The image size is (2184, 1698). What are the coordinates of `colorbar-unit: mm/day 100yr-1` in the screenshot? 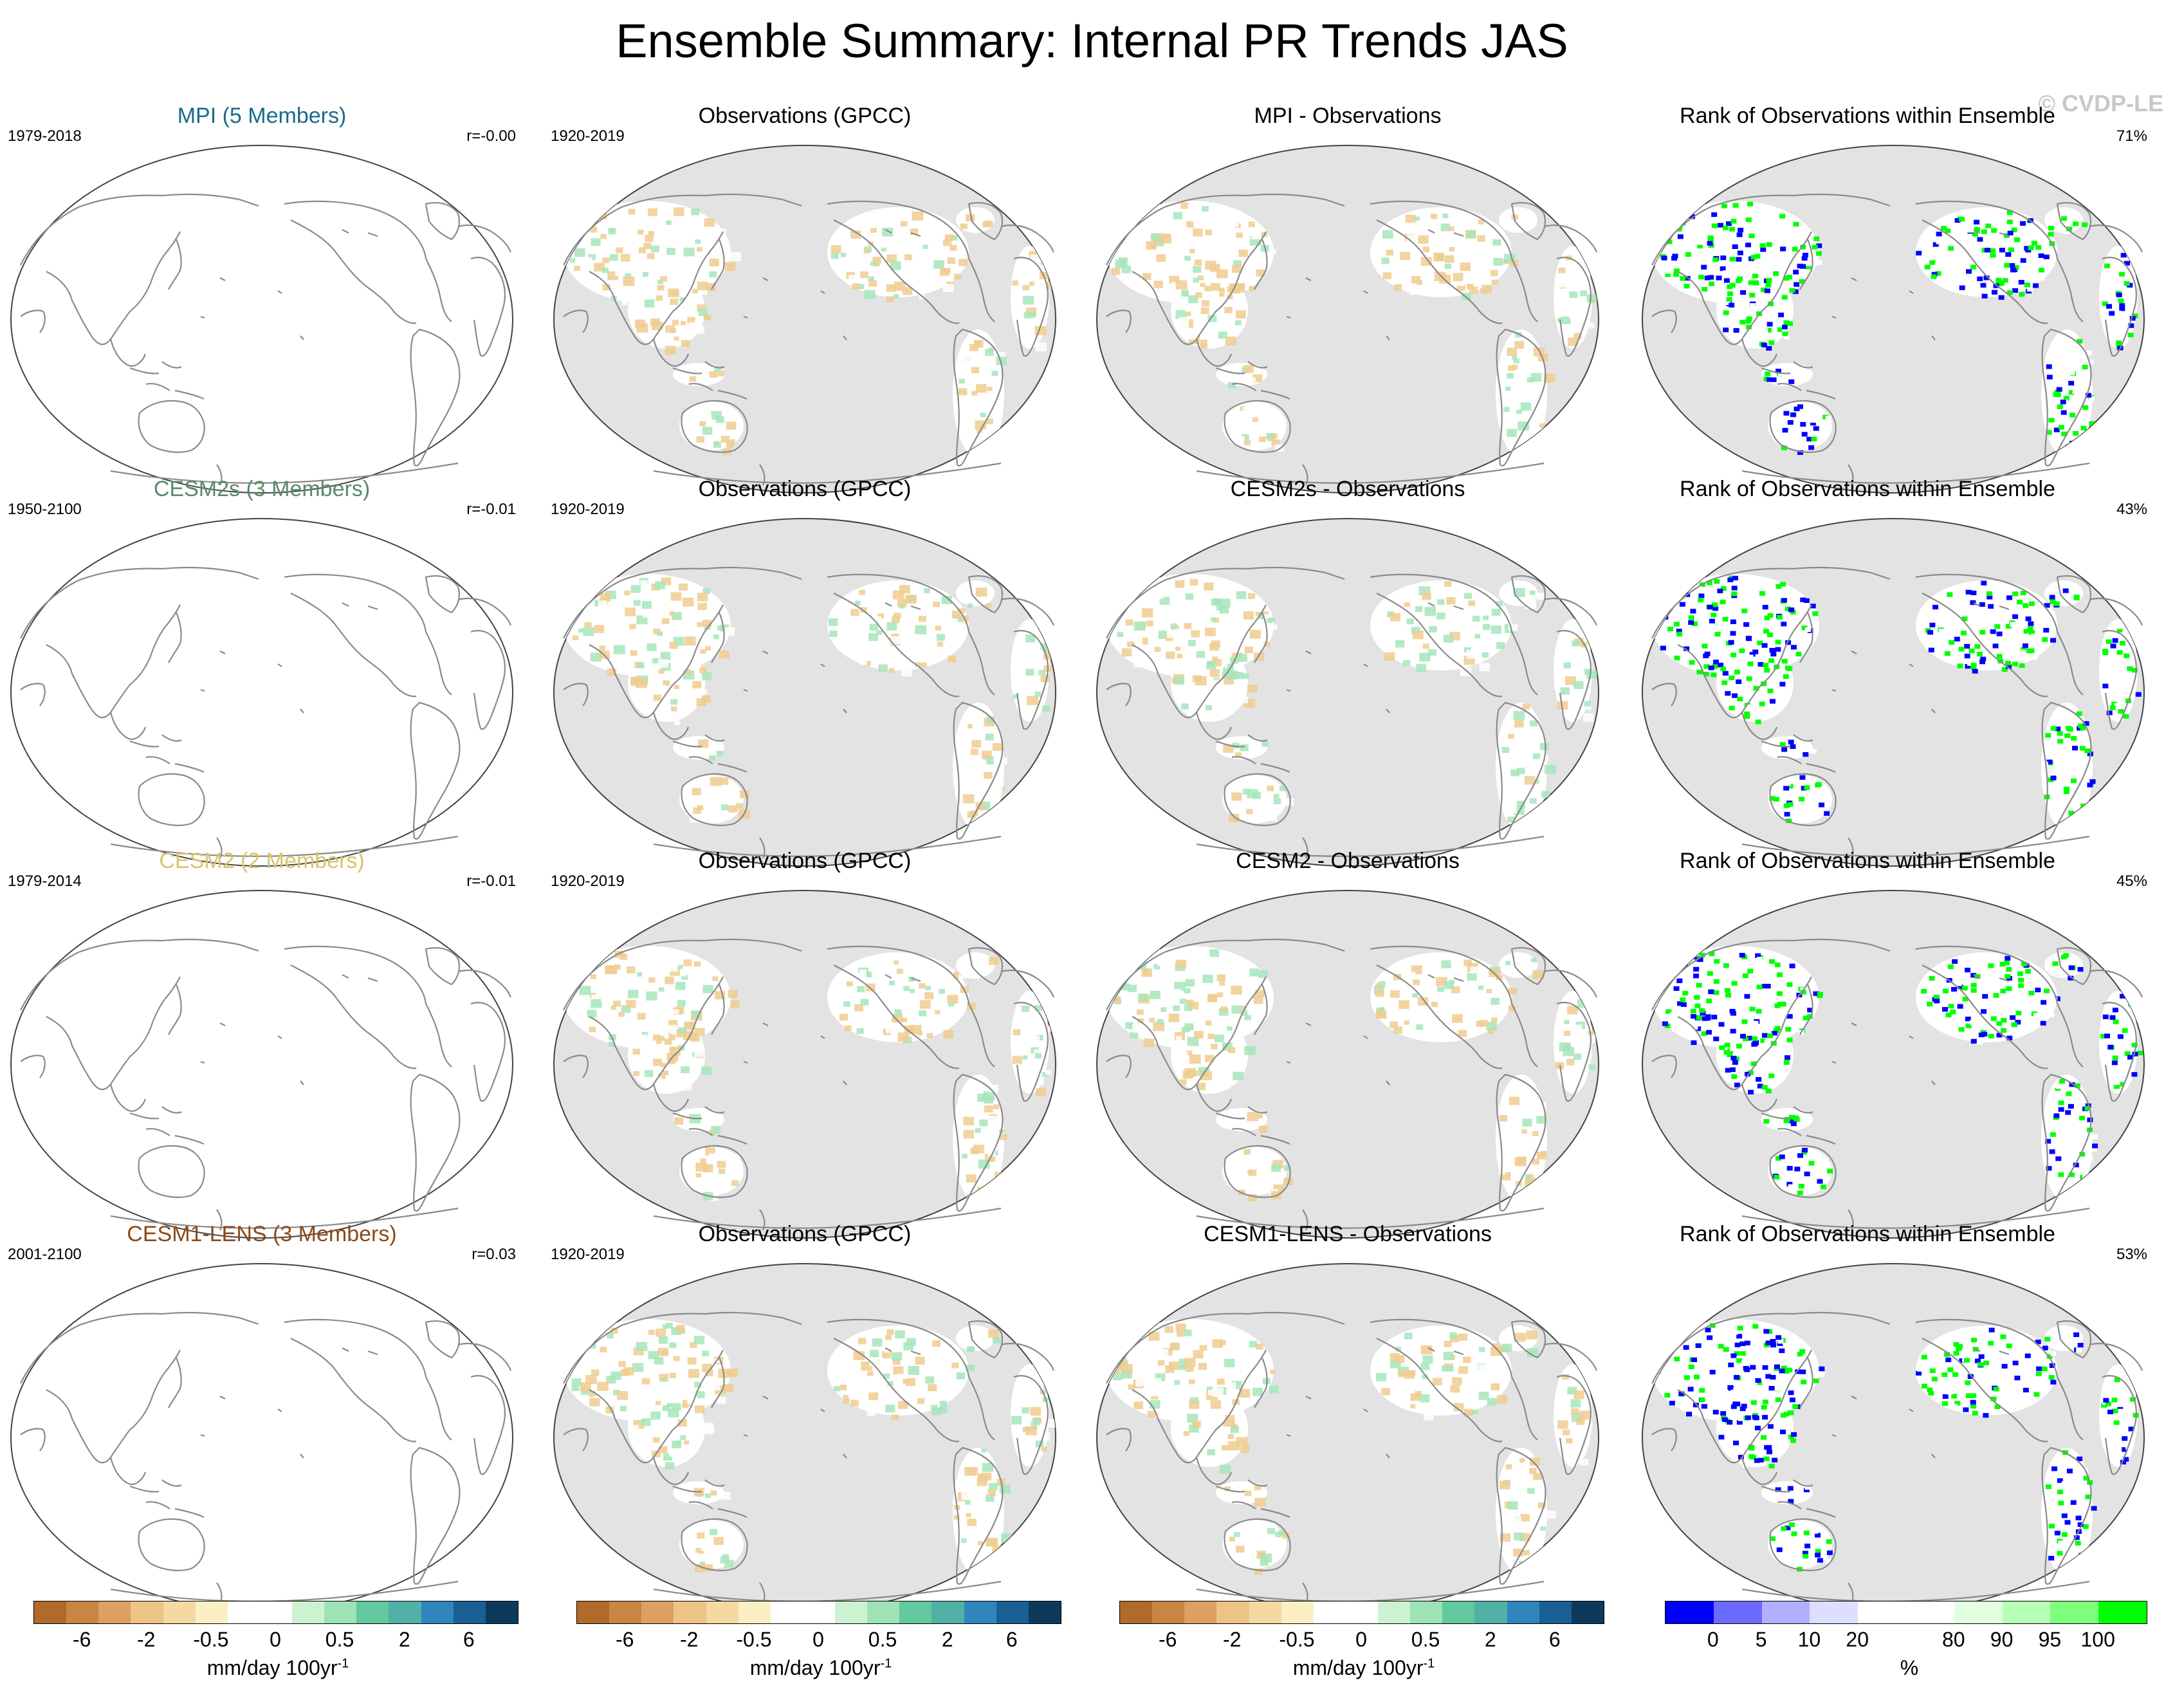 It's located at (1363, 1668).